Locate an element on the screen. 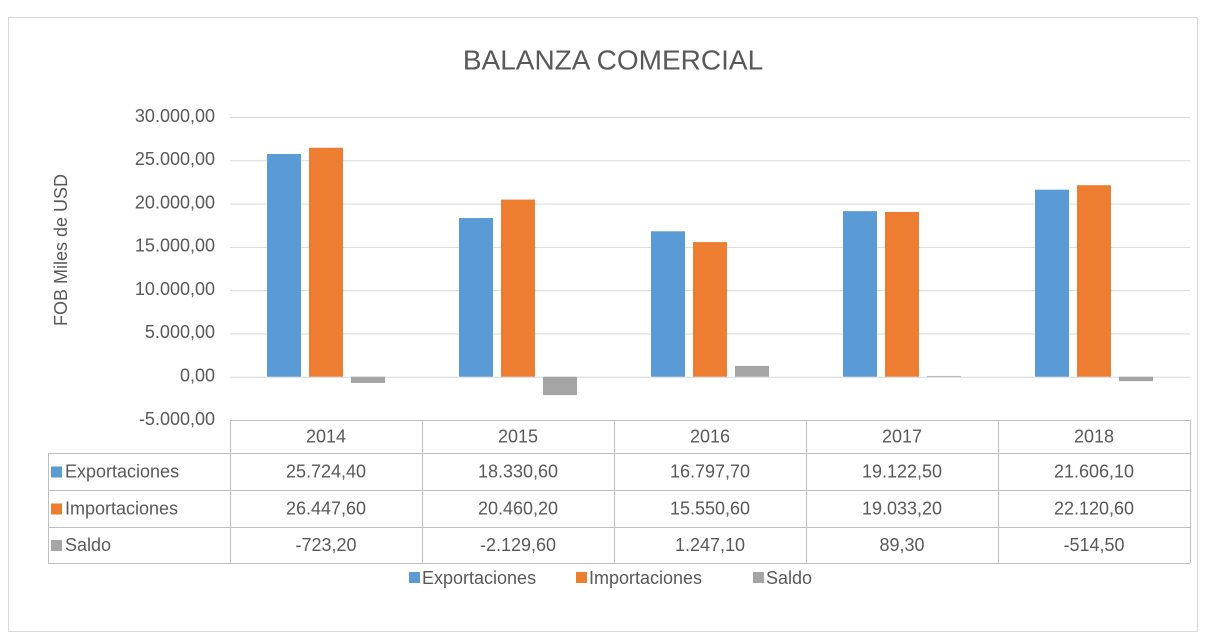 Image resolution: width=1206 pixels, height=637 pixels. table-cell: 15.550,60 is located at coordinates (710, 508).